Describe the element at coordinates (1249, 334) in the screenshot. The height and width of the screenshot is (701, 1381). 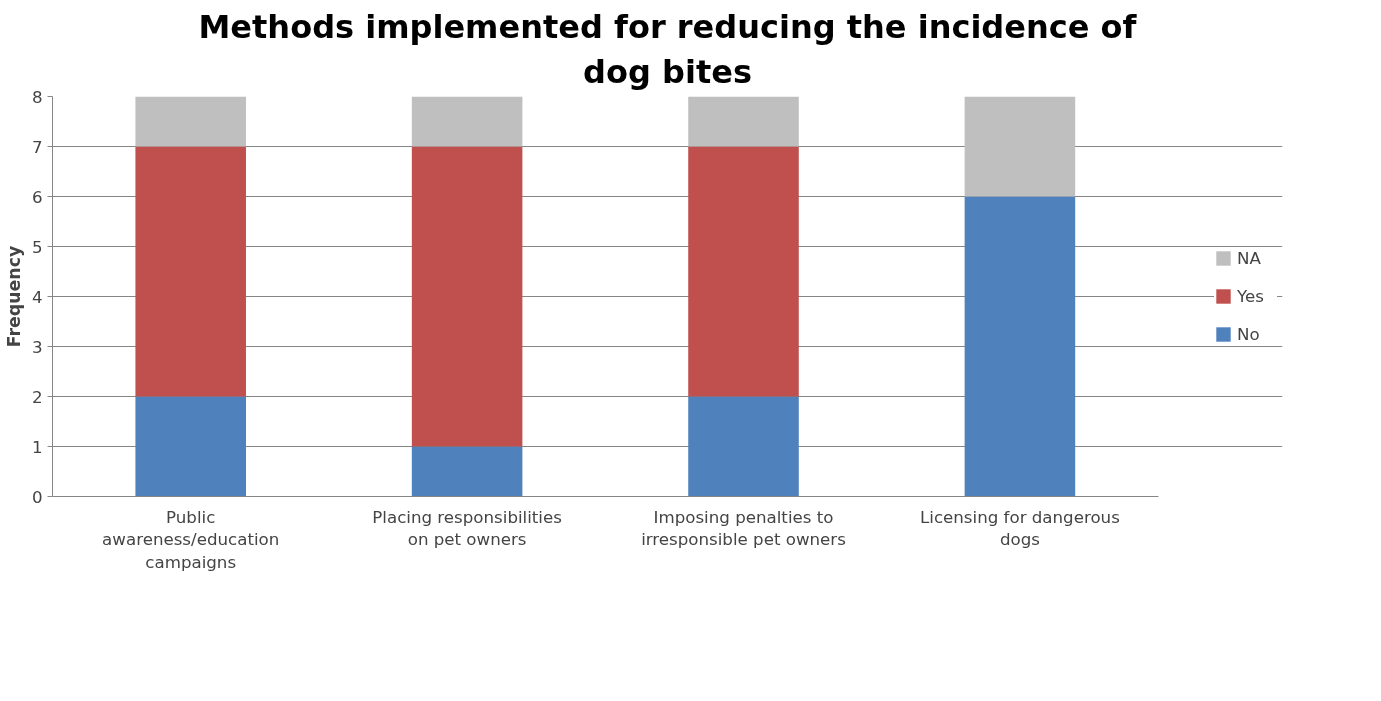
I see `legend-label: No` at that location.